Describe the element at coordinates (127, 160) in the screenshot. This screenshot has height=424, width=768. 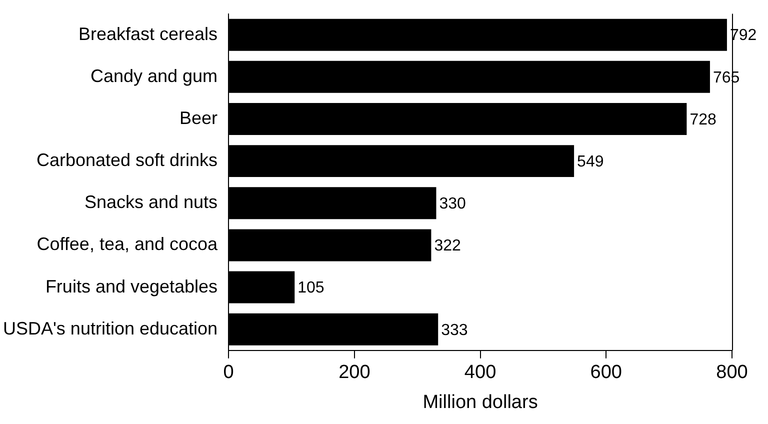
I see `y-tick-label: Carbonated soft drinks` at that location.